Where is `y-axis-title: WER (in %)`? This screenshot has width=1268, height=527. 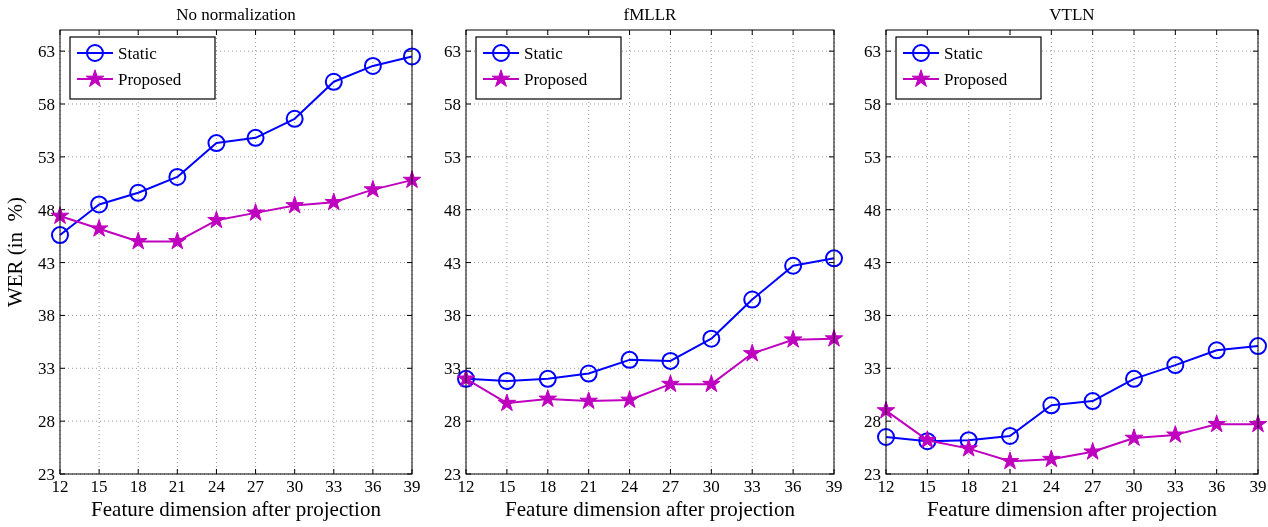 y-axis-title: WER (in %) is located at coordinates (15, 252).